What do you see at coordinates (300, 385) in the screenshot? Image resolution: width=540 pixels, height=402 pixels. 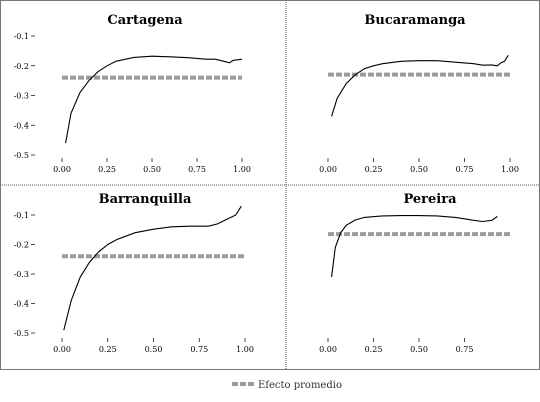 I see `legend-label: Efecto promedio` at bounding box center [300, 385].